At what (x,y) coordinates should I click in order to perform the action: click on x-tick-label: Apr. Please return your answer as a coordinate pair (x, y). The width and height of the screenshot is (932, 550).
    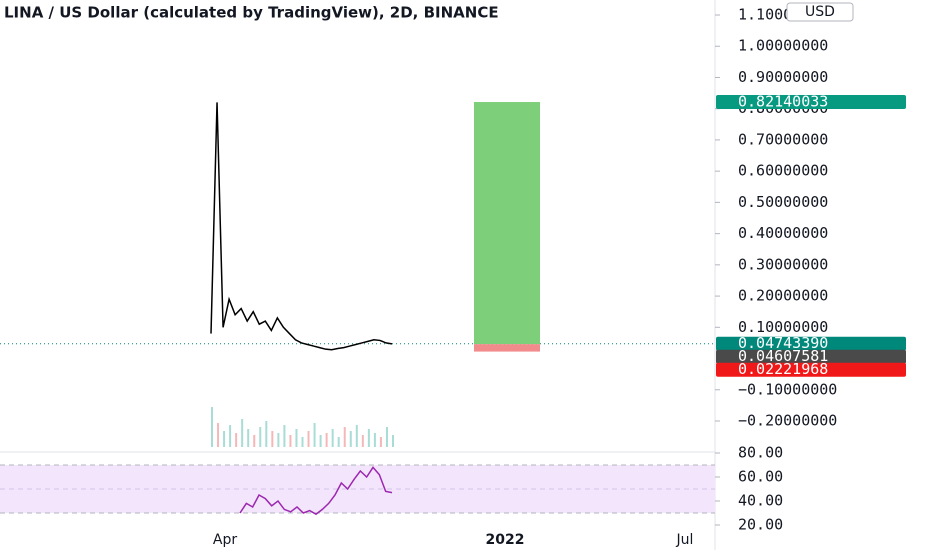
    Looking at the image, I should click on (225, 540).